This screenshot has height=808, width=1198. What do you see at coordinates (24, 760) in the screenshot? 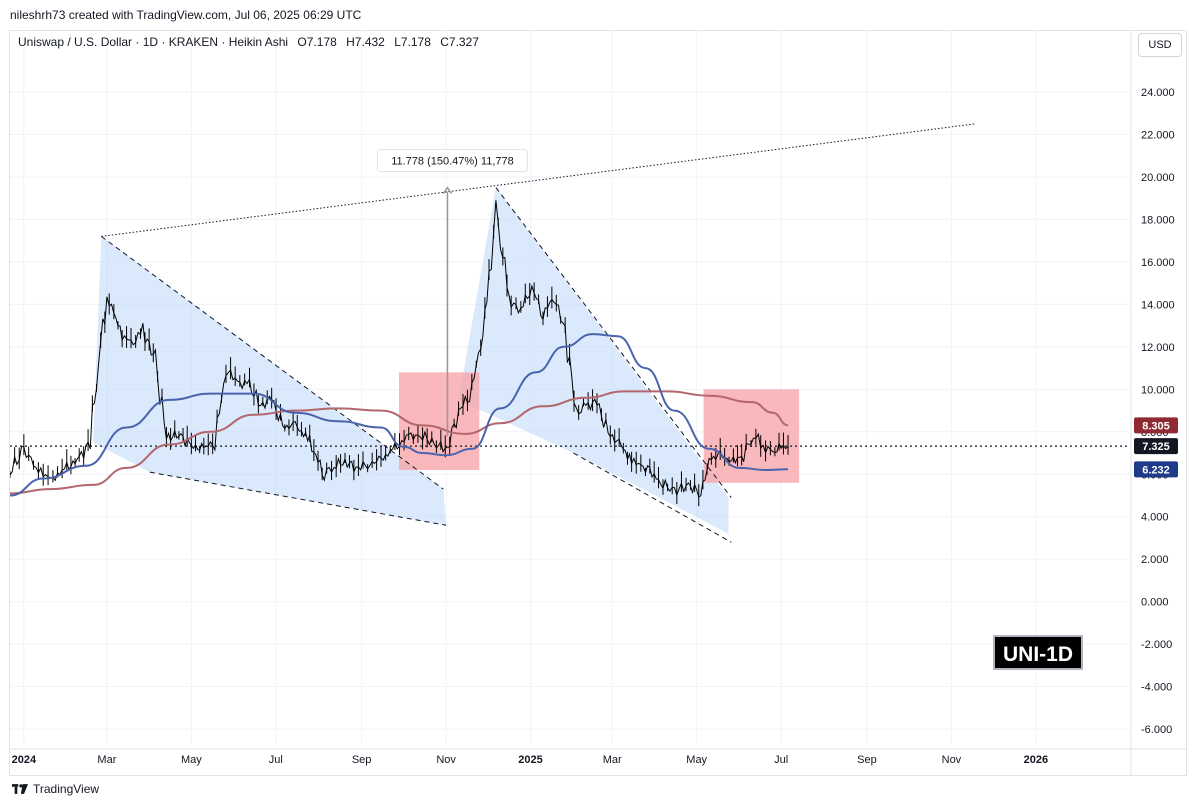
I see `x-tick-label: 2024` at bounding box center [24, 760].